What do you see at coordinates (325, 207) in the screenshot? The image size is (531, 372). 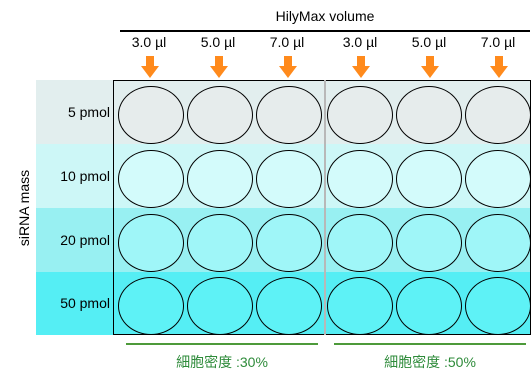 I see `plate-divider` at bounding box center [325, 207].